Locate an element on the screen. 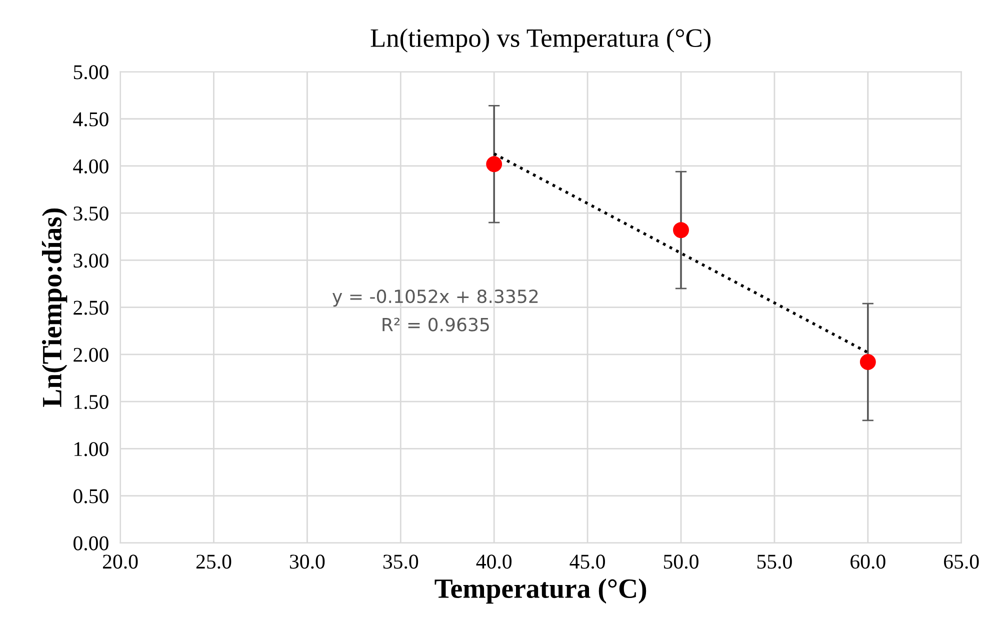  x-tick-label: 50.0 is located at coordinates (681, 561).